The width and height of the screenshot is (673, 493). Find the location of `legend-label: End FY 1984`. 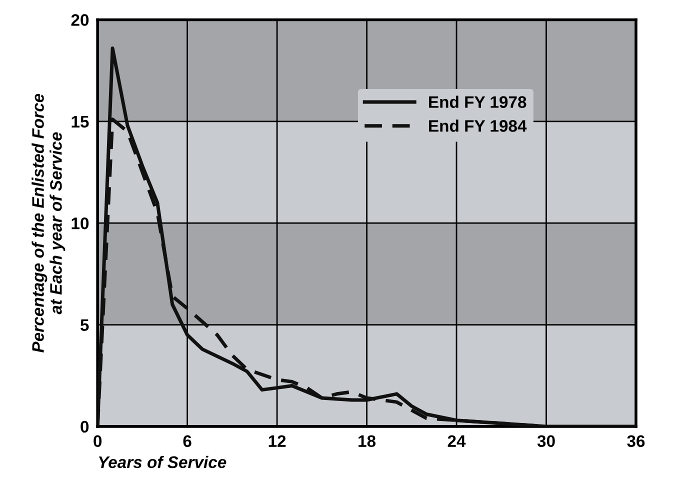

legend-label: End FY 1984 is located at coordinates (478, 126).